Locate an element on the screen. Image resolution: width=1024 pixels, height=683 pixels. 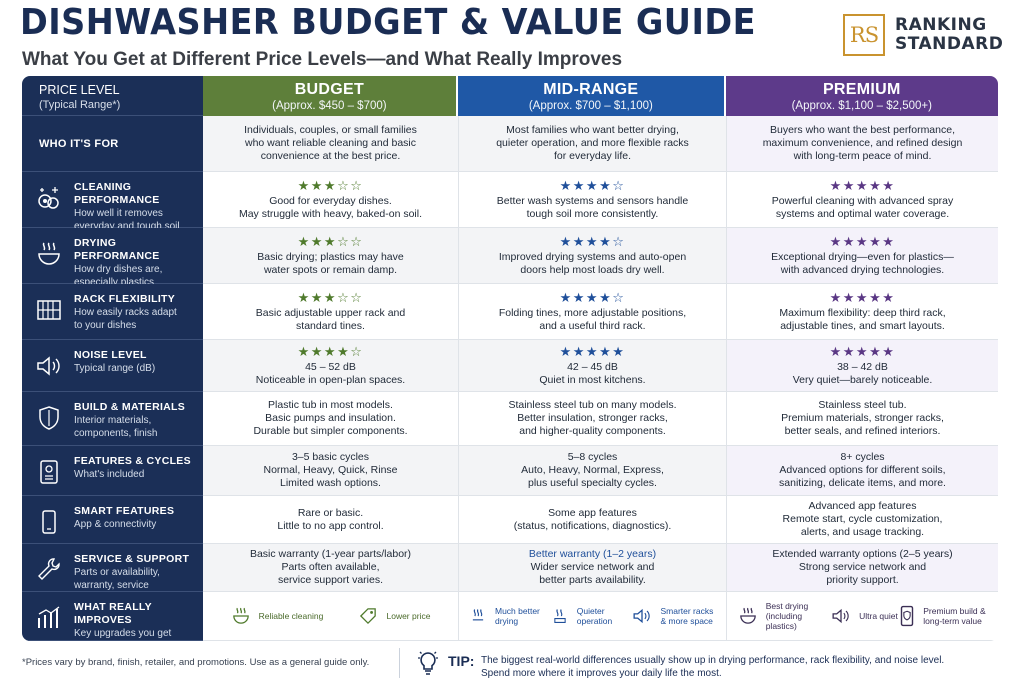
improvement-item: Premium build & long-term value is located at coordinates (943, 616).